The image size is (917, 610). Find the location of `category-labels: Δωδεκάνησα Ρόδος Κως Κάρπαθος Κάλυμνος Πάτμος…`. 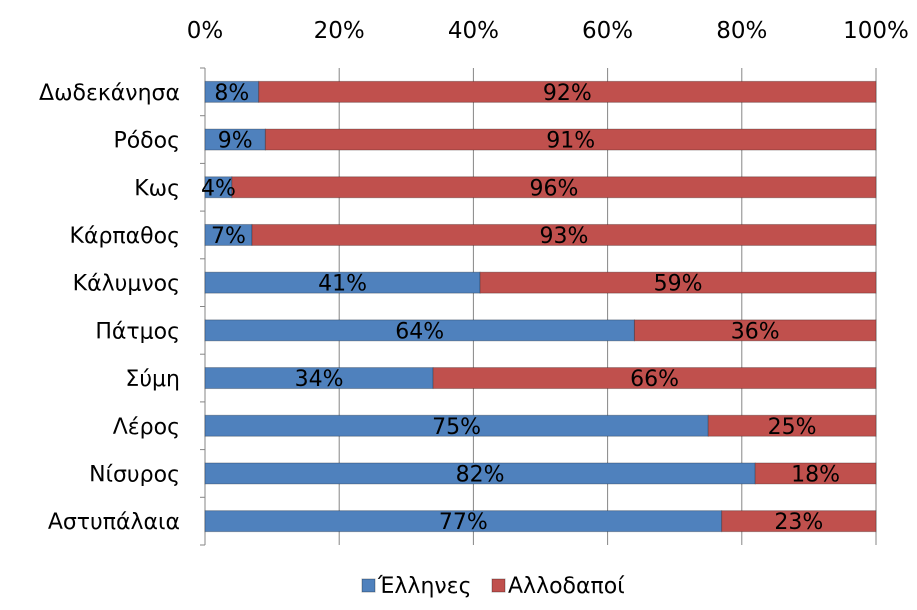

category-labels: Δωδεκάνησα Ρόδος Κως Κάρπαθος Κάλυμνος Πάτμος… is located at coordinates (109, 308).